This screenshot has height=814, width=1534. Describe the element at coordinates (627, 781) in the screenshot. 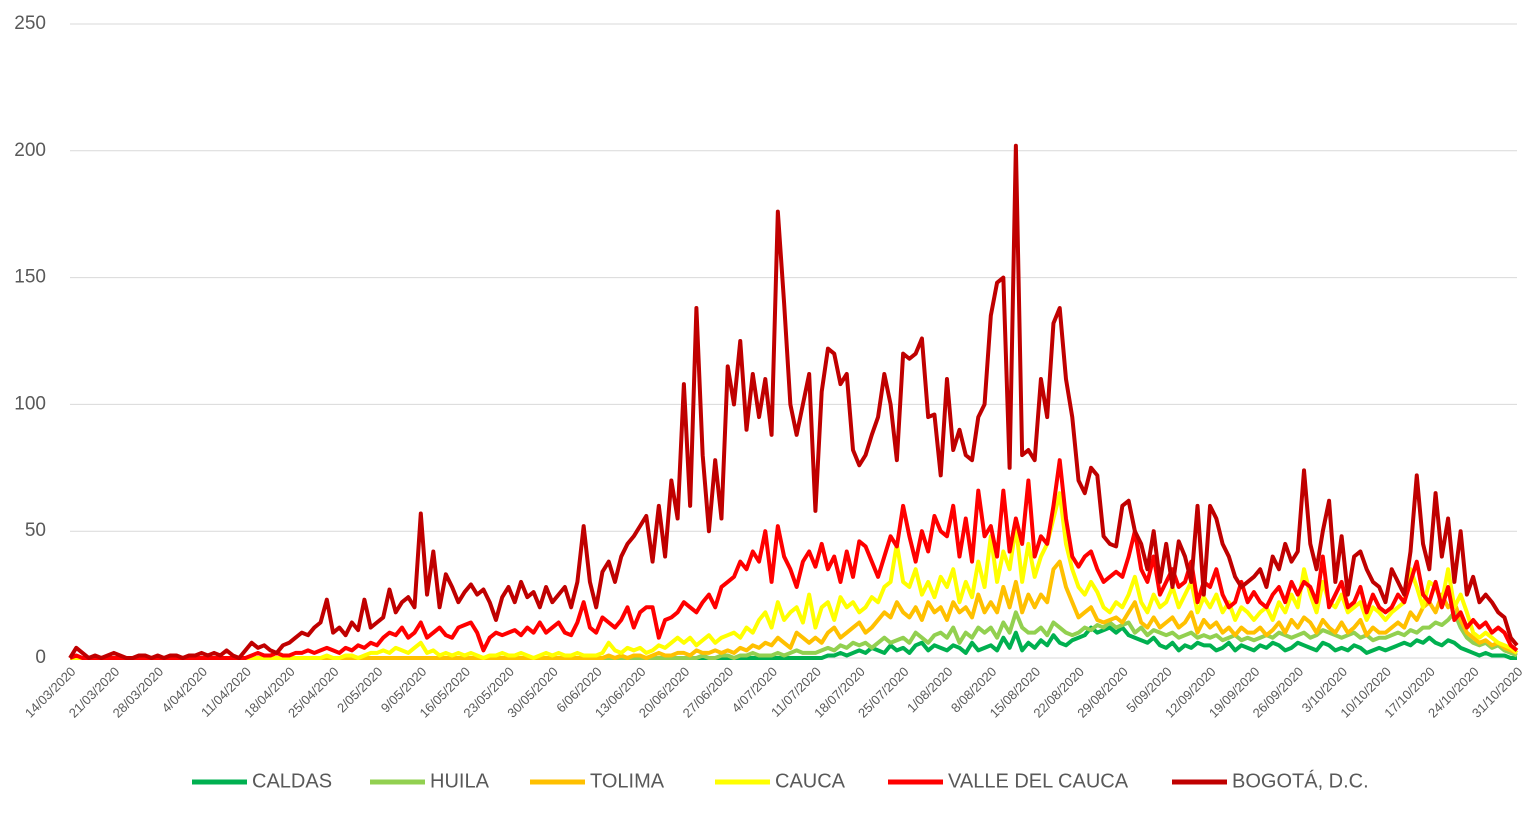

I see `legend-label: TOLIMA` at that location.